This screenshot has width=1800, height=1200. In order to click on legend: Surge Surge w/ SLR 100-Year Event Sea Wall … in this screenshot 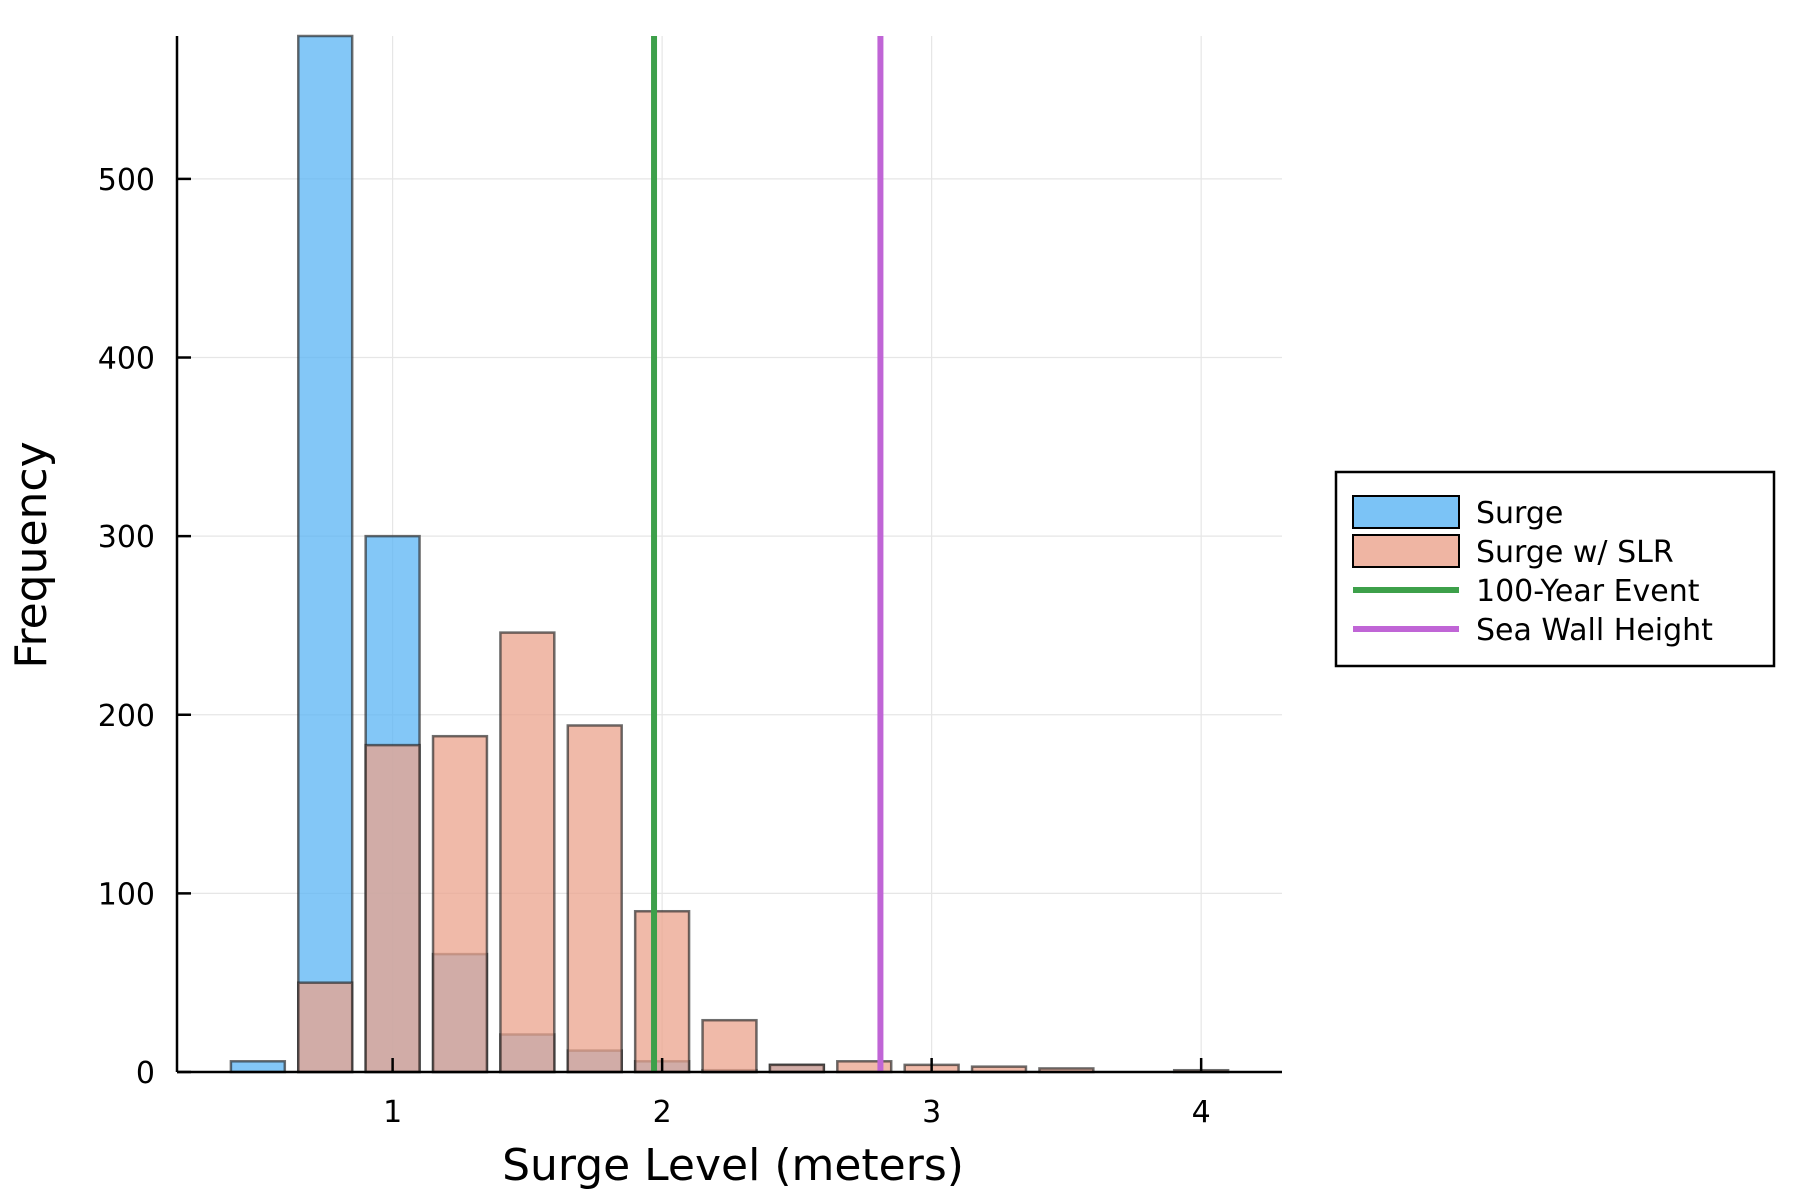, I will do `click(1555, 569)`.